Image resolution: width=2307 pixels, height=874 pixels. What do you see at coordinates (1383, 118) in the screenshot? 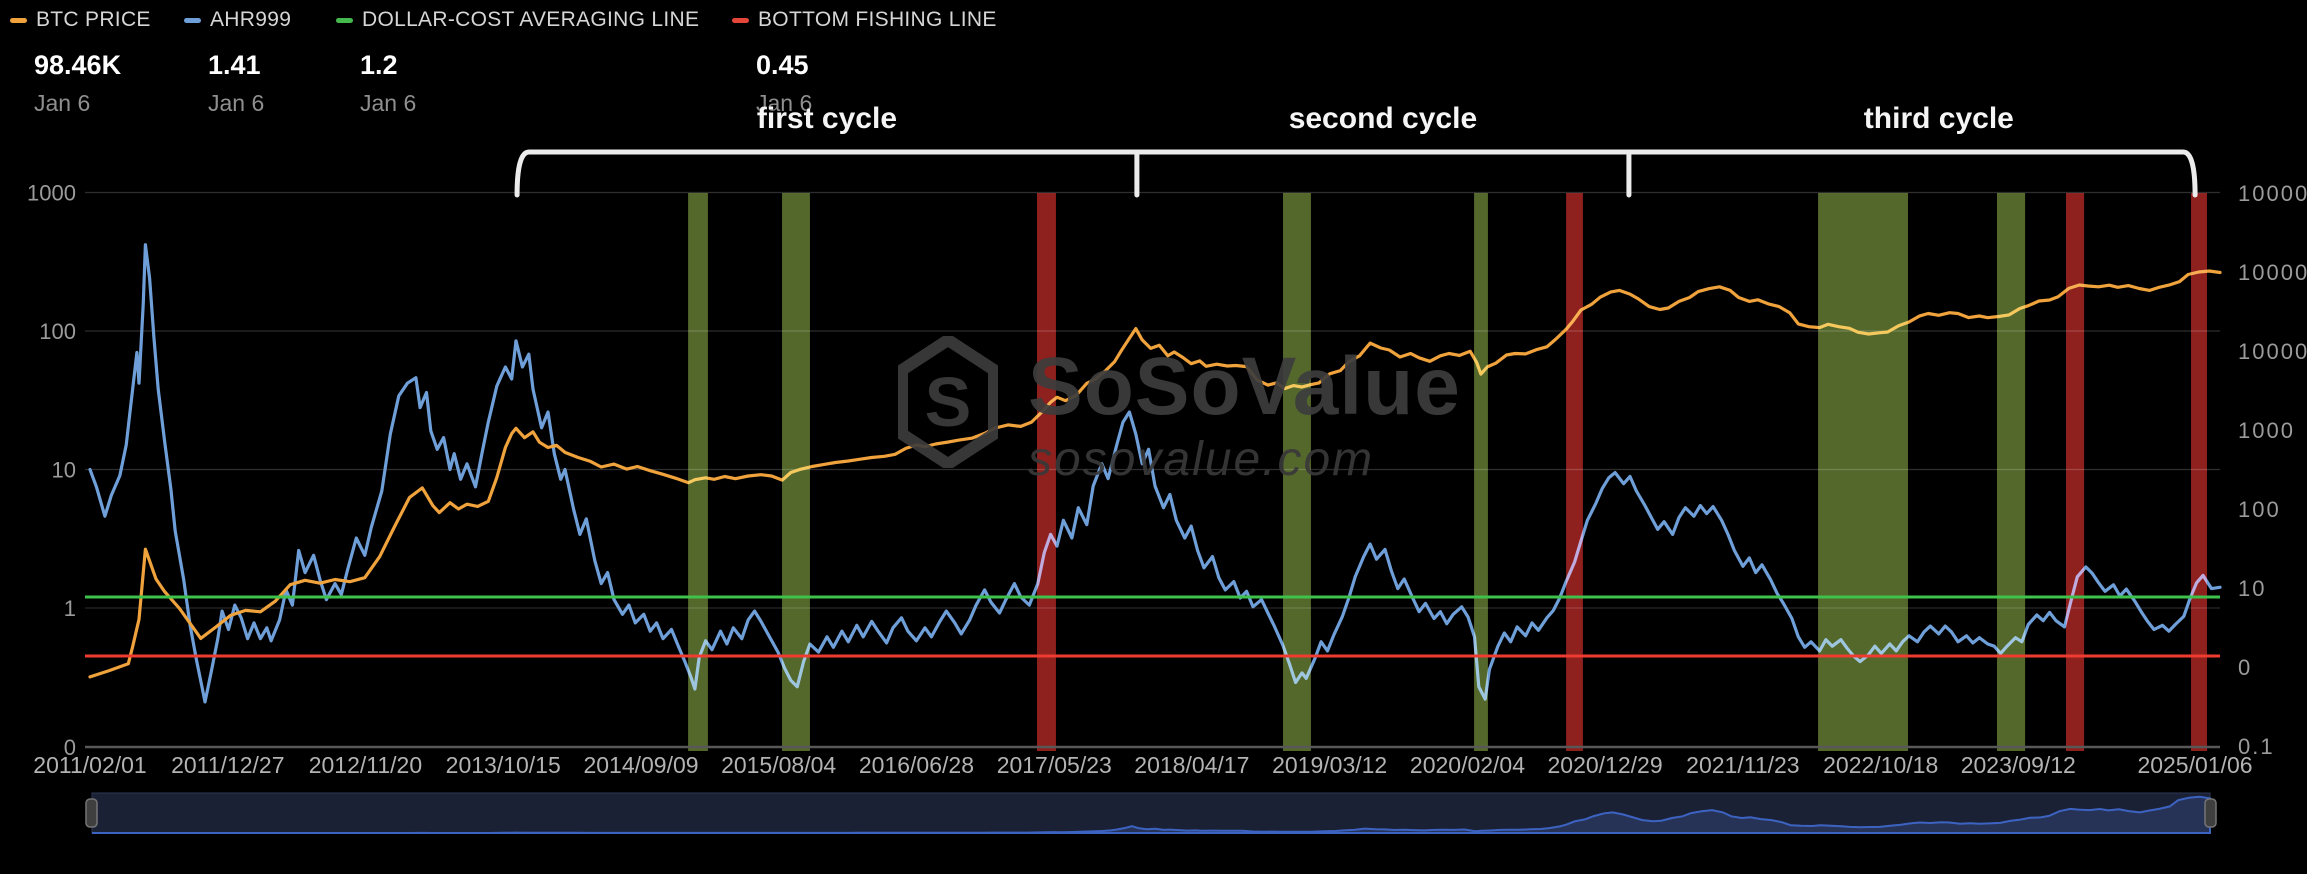
I see `cycle-label-second: second cycle` at bounding box center [1383, 118].